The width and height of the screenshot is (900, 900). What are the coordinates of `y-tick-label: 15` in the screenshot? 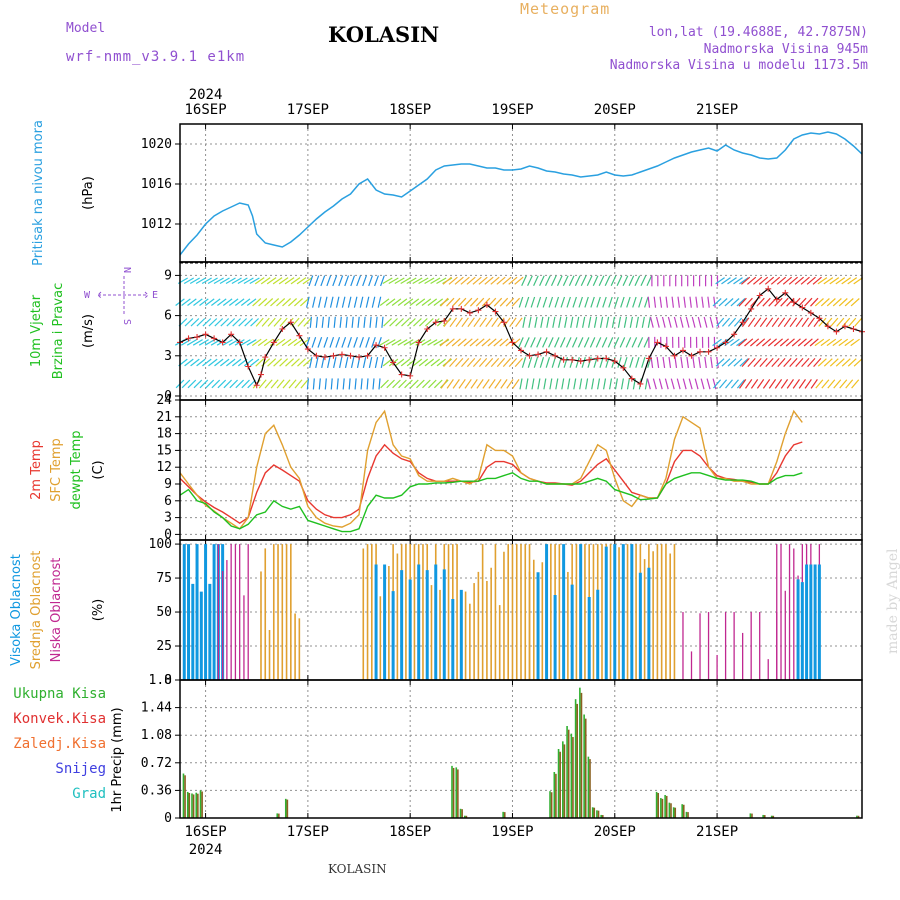 It's located at (164, 450).